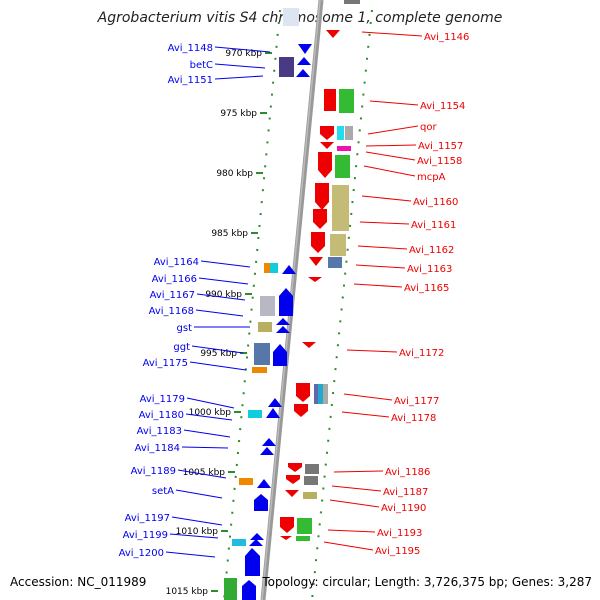 This screenshot has width=600, height=600. I want to click on gene-label: Avi_1189, so click(153, 471).